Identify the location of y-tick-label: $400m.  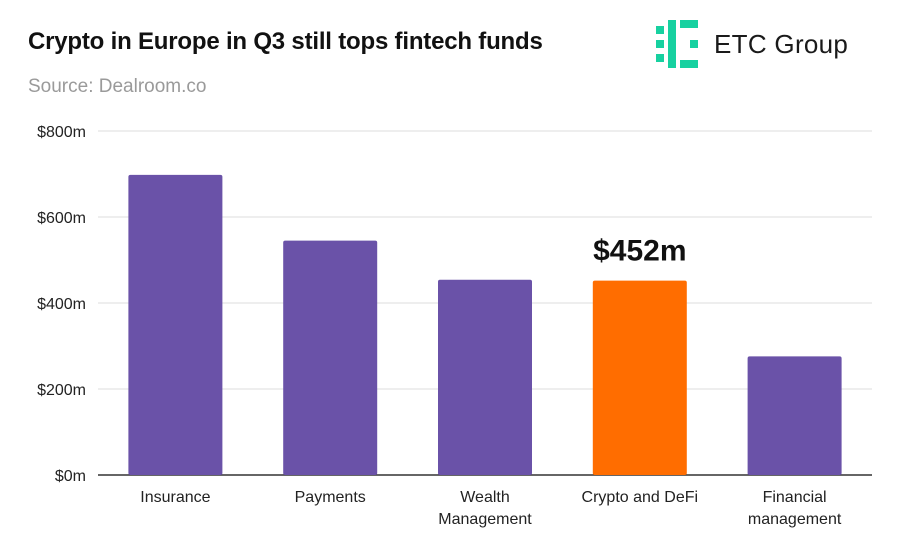
(61, 304).